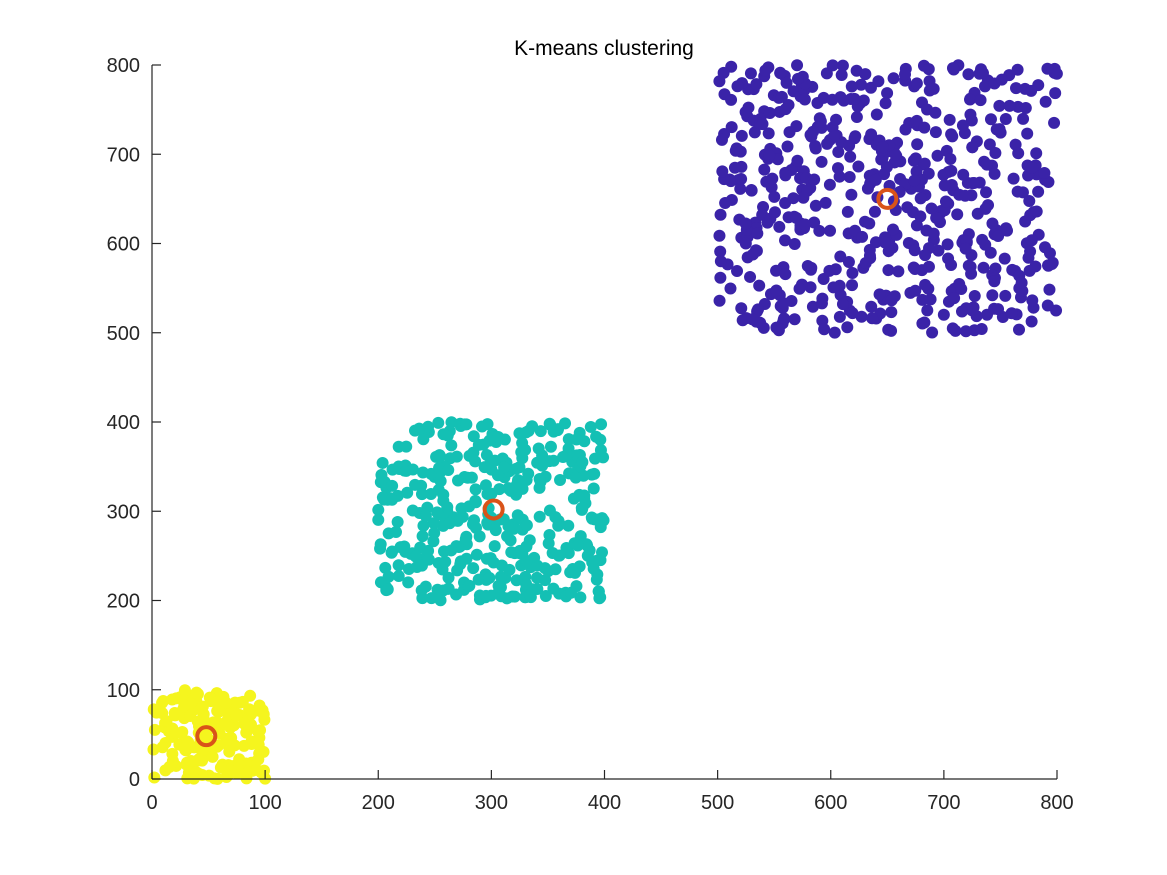  Describe the element at coordinates (134, 780) in the screenshot. I see `y-tick-label: 0` at that location.